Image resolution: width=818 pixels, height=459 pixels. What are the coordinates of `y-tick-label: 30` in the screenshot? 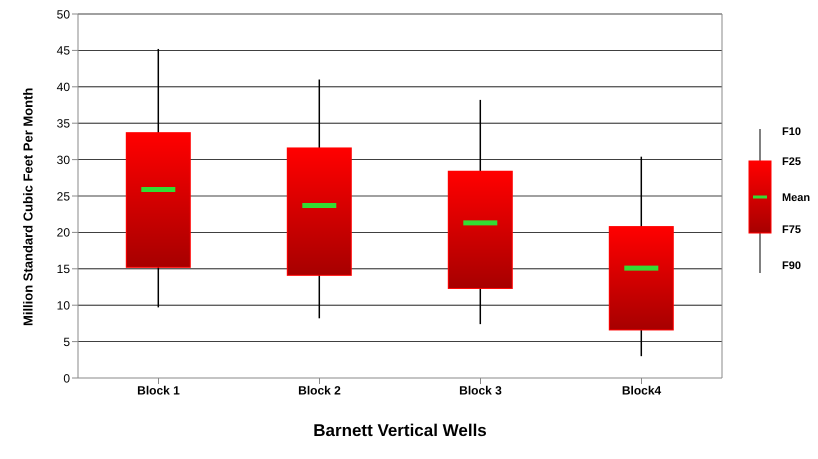 It's located at (63, 159).